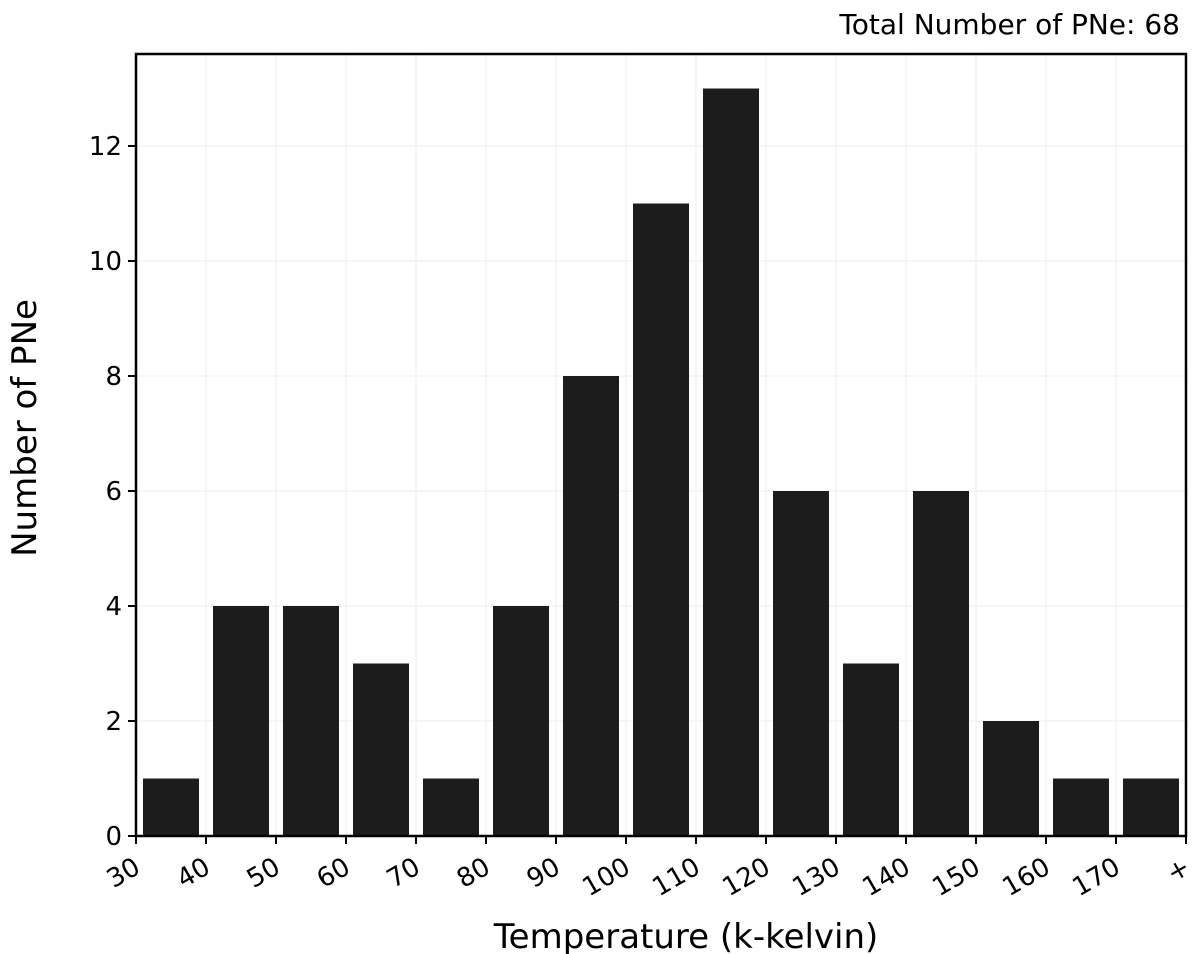 The height and width of the screenshot is (954, 1200). I want to click on x-tick-label: 70, so click(404, 873).